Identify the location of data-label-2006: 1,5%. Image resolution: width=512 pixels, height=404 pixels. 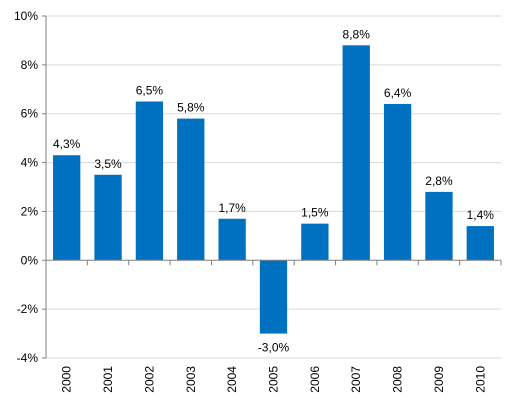
(315, 213).